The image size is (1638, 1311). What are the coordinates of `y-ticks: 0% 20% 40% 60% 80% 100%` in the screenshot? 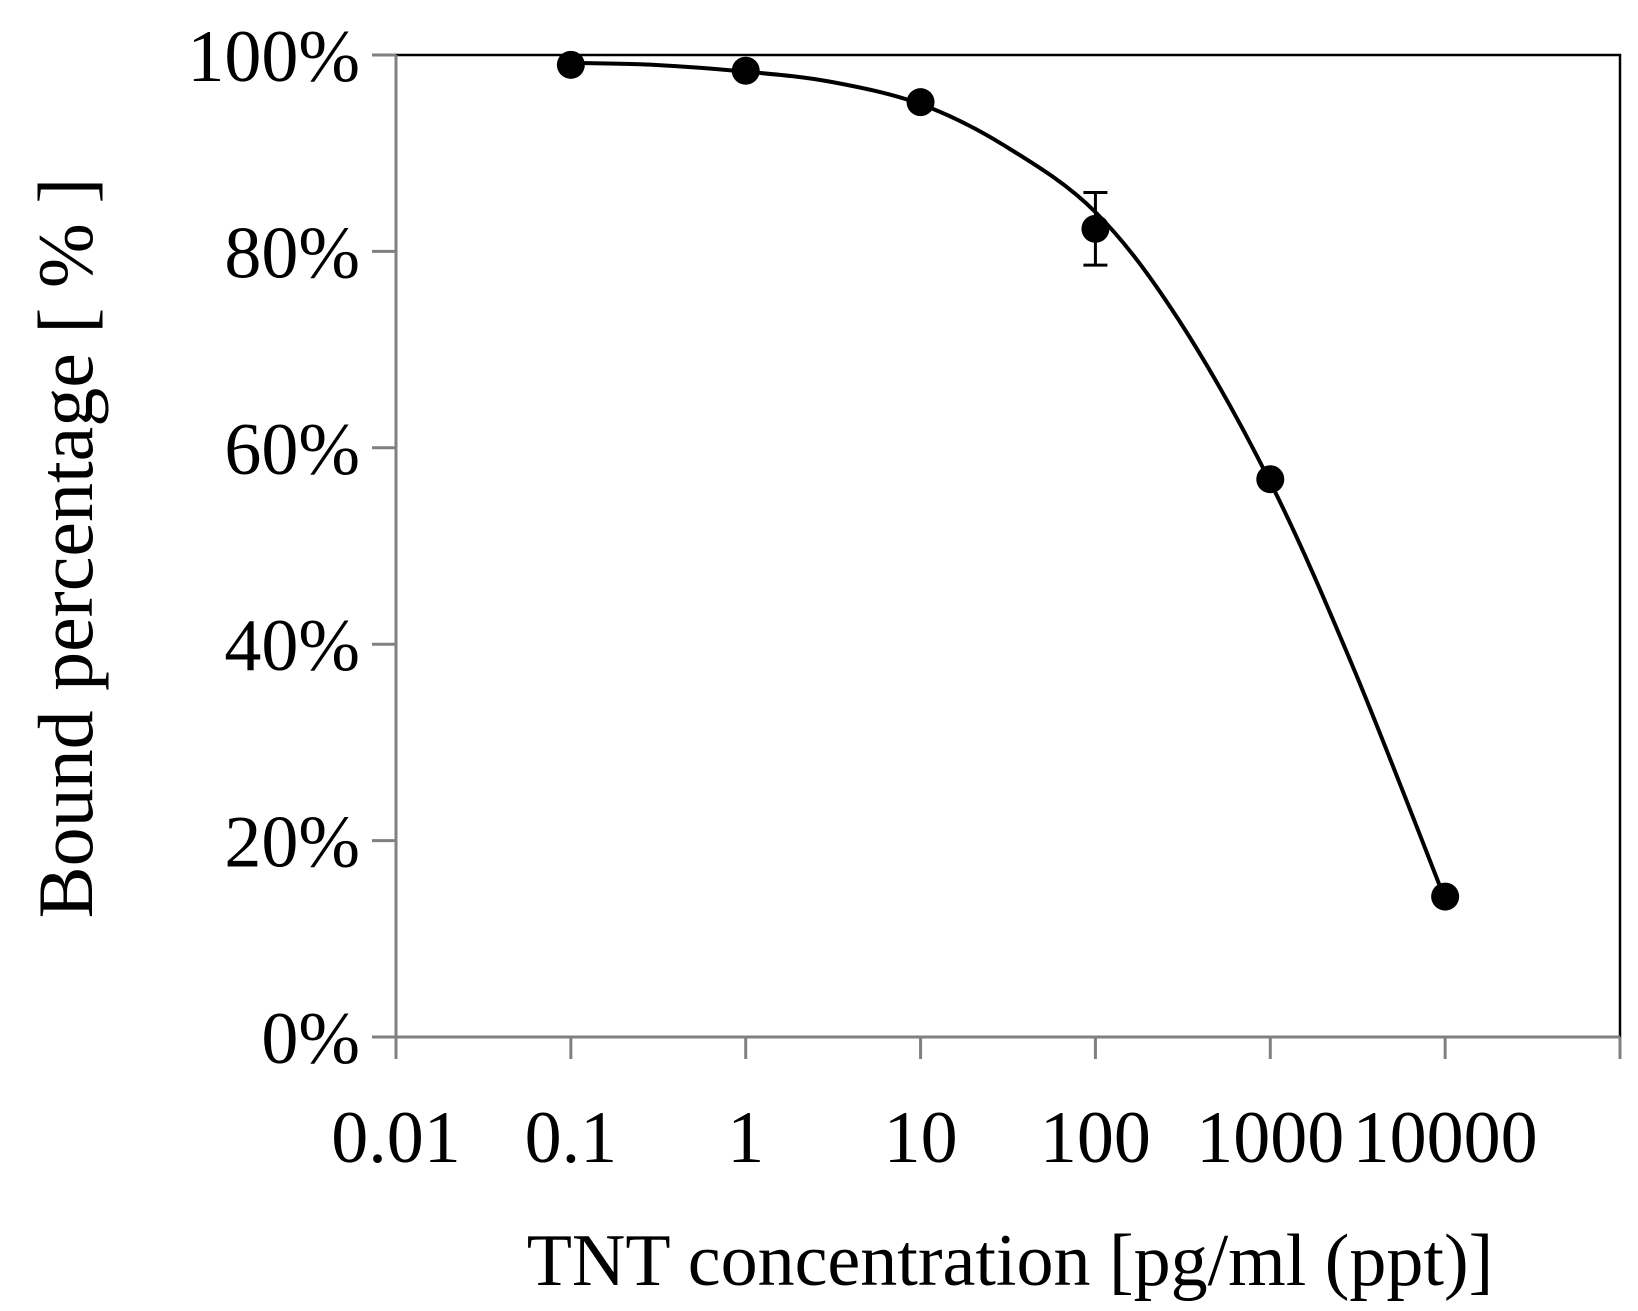 It's located at (291, 548).